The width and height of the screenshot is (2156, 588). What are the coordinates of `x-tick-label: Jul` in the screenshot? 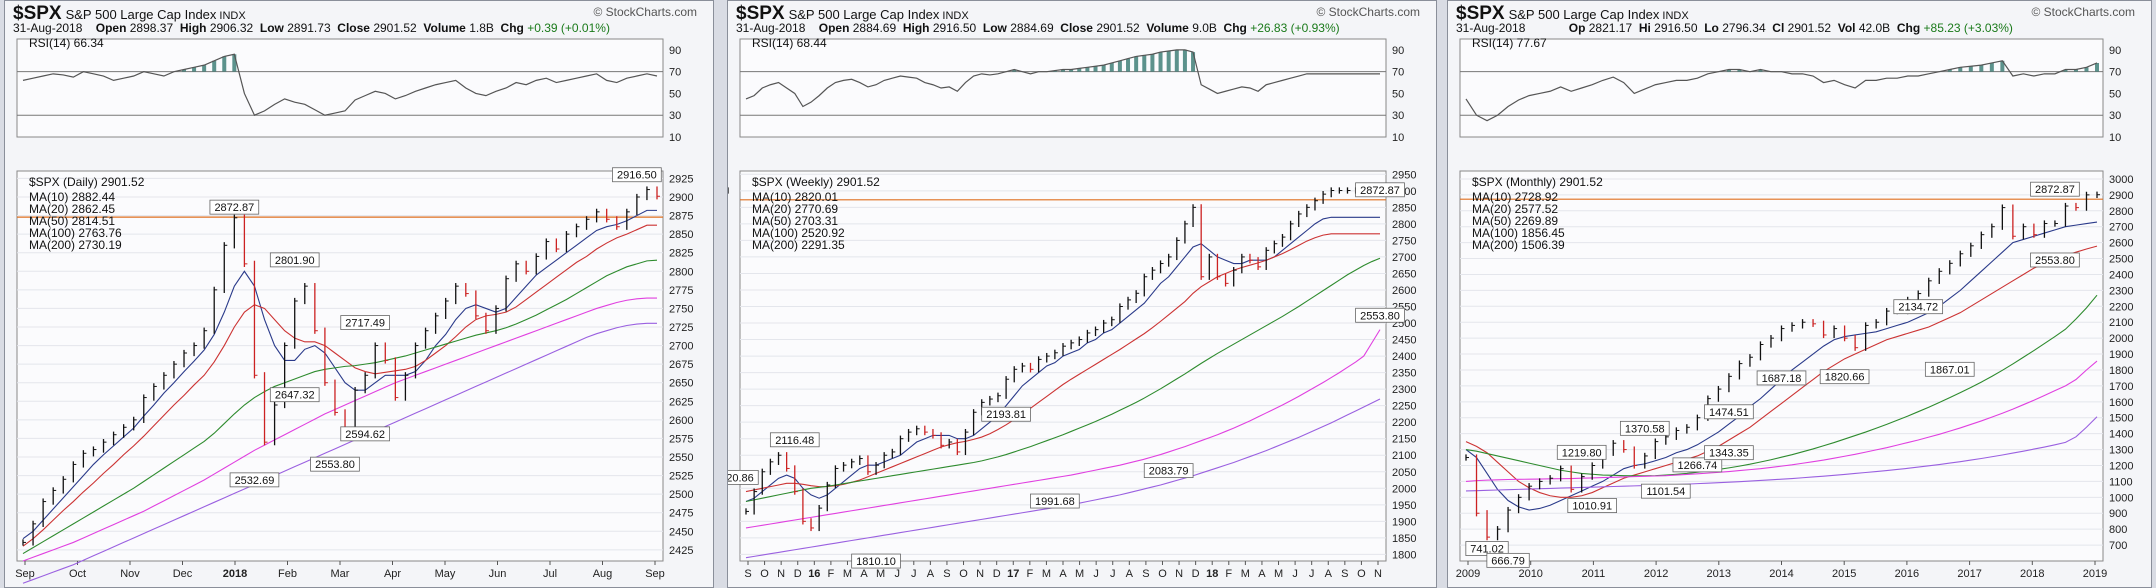 It's located at (550, 574).